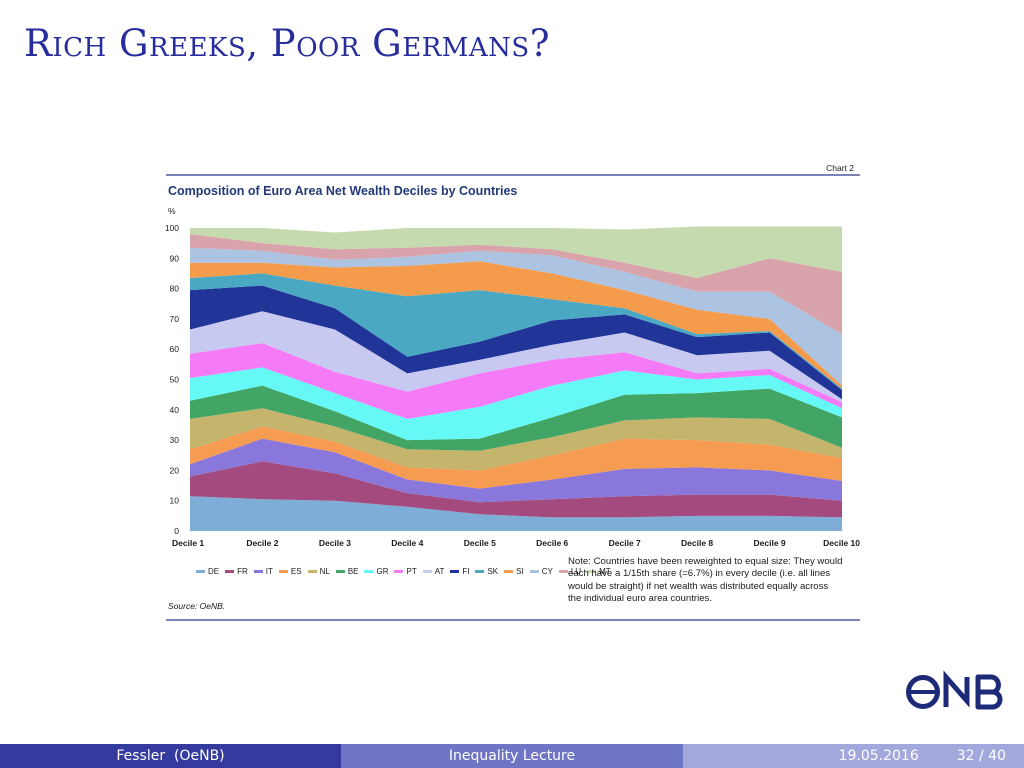 The image size is (1024, 768). Describe the element at coordinates (175, 380) in the screenshot. I see `y-tick-label-50: 50` at that location.